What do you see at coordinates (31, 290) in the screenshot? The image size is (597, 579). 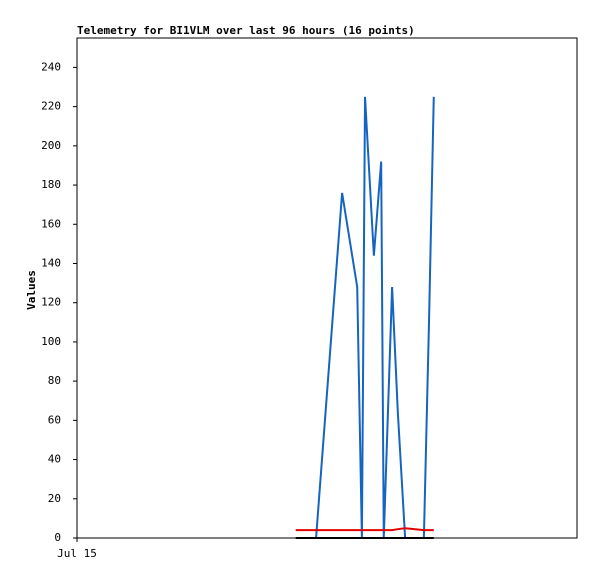 I see `y-axis-label: Values` at bounding box center [31, 290].